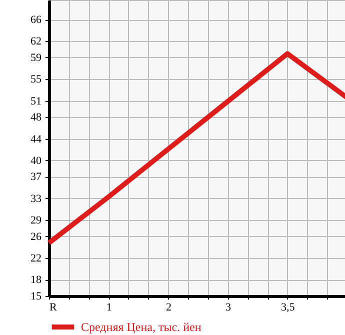  What do you see at coordinates (36, 280) in the screenshot?
I see `y-tick-label: 18` at bounding box center [36, 280].